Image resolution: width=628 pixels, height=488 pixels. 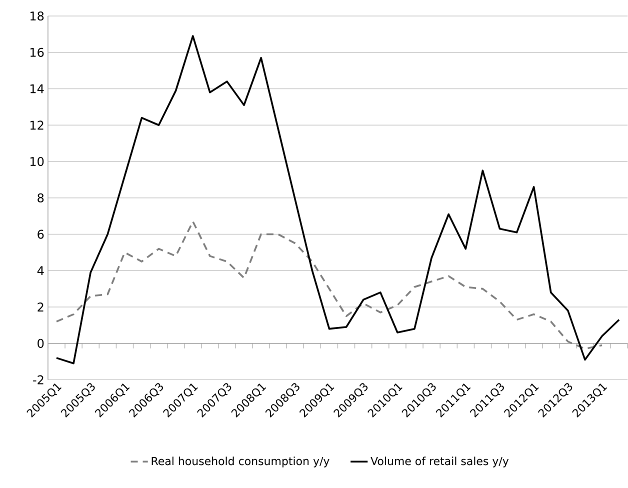 I want to click on y-tick-label: 18, so click(x=37, y=16).